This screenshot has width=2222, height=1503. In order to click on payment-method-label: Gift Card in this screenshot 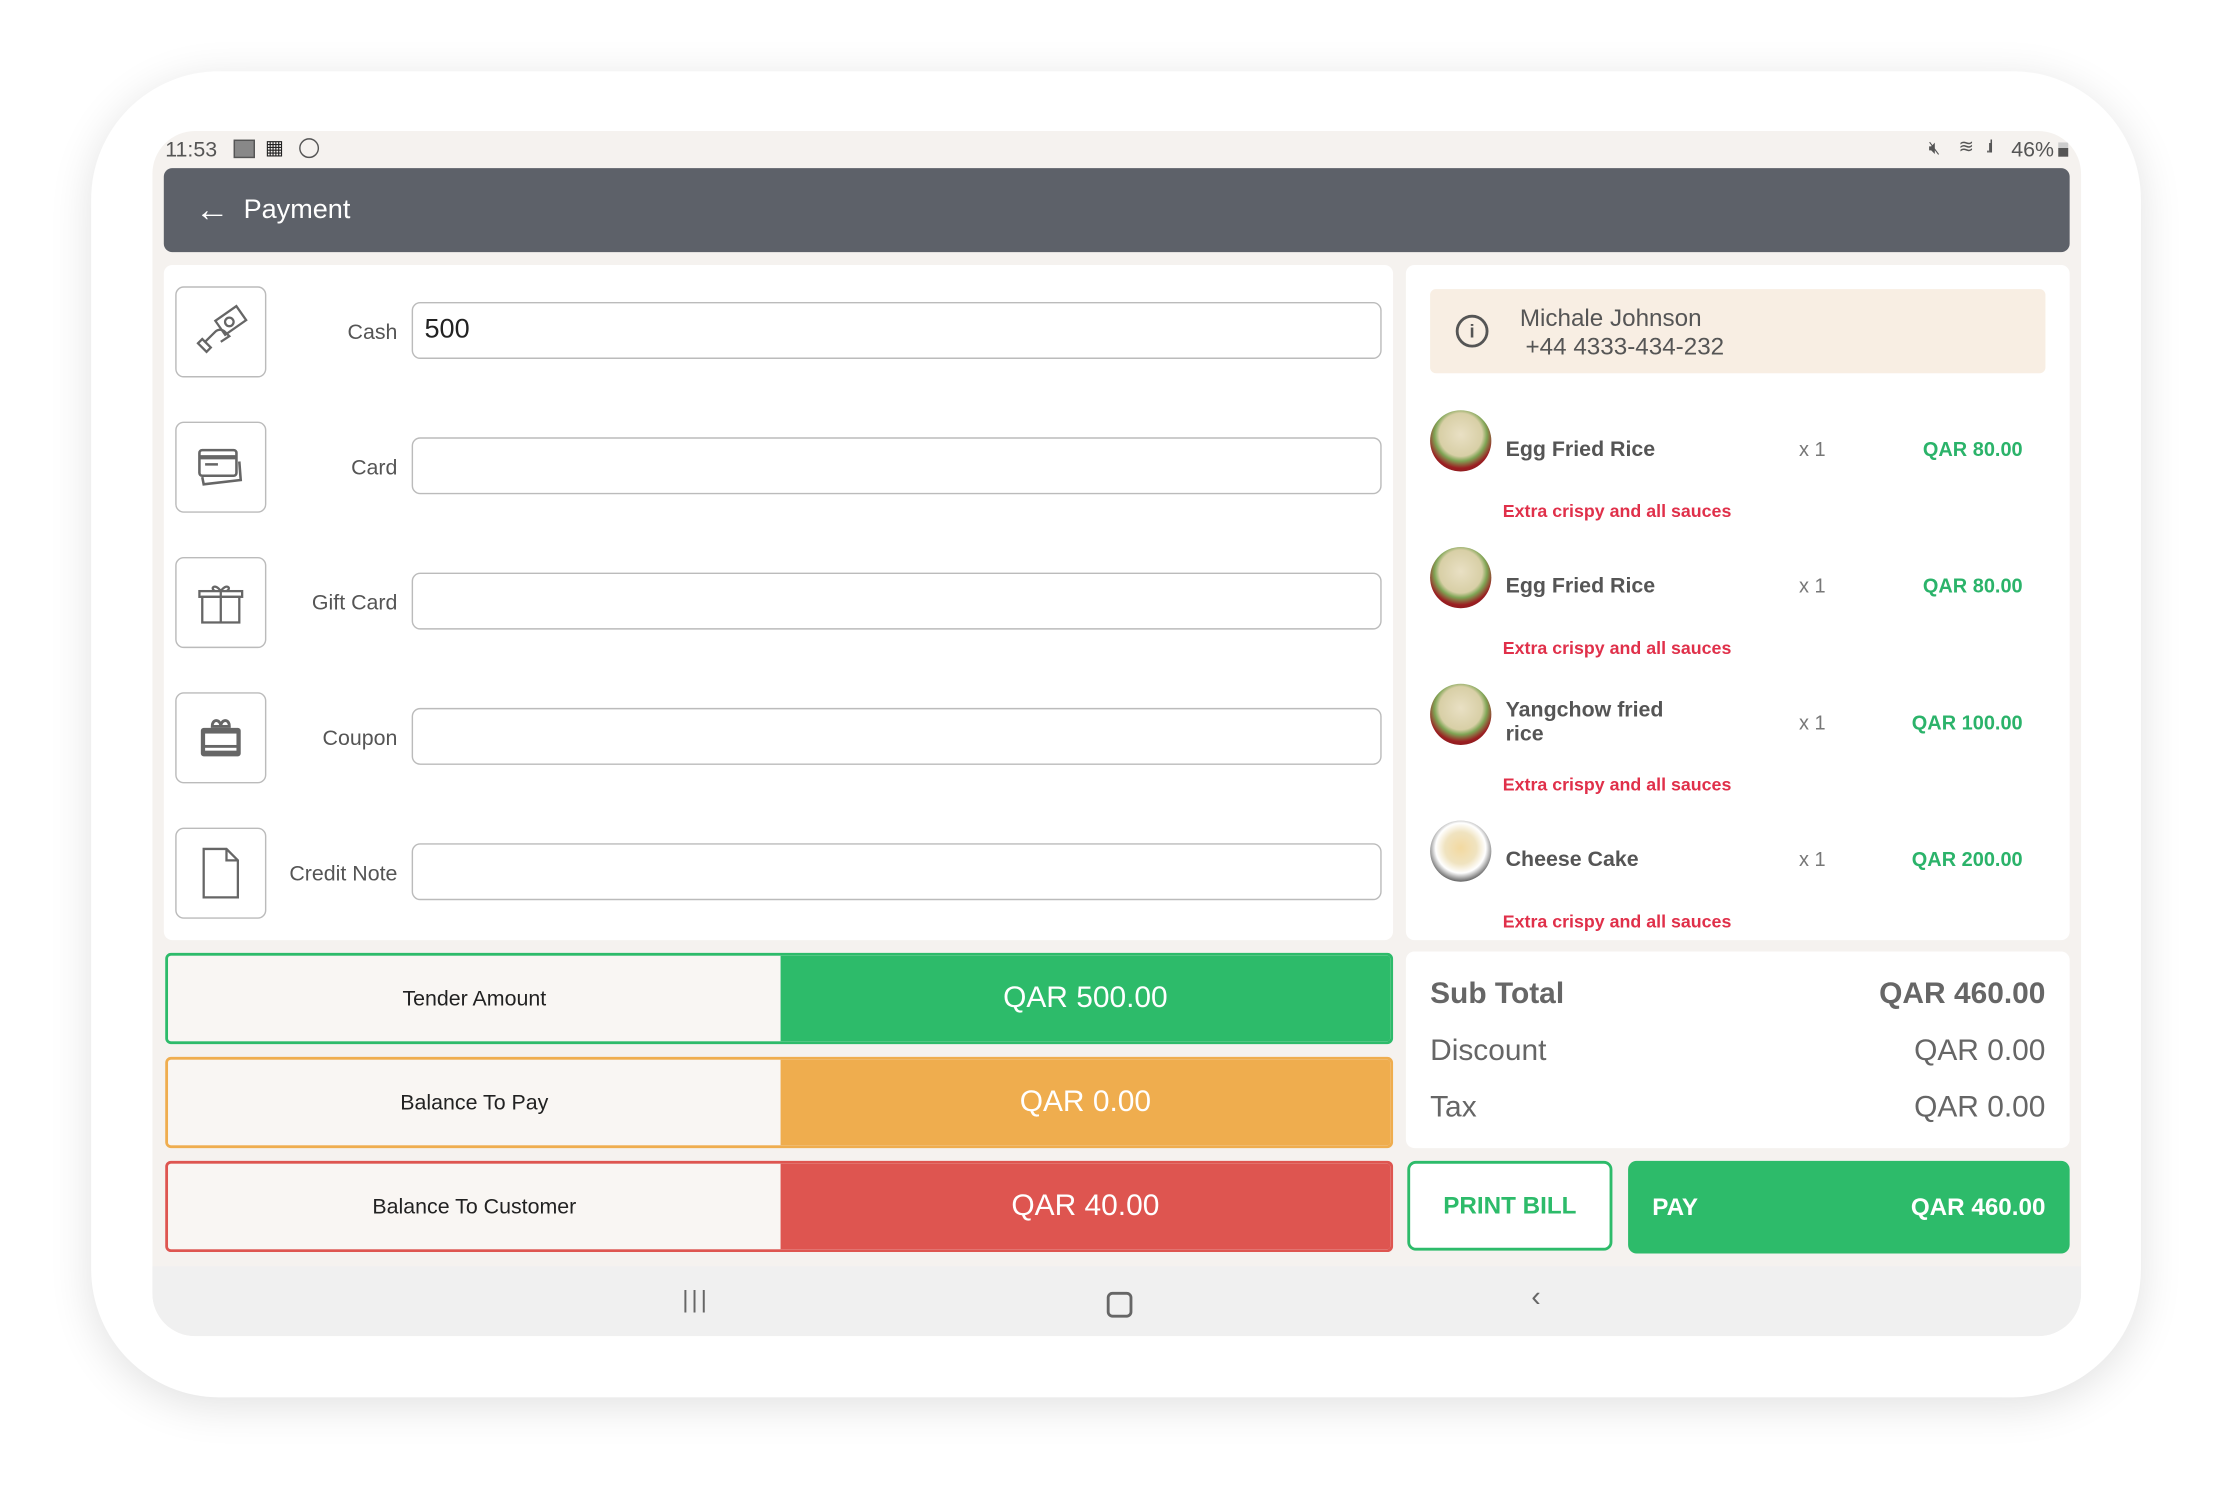, I will do `click(354, 603)`.